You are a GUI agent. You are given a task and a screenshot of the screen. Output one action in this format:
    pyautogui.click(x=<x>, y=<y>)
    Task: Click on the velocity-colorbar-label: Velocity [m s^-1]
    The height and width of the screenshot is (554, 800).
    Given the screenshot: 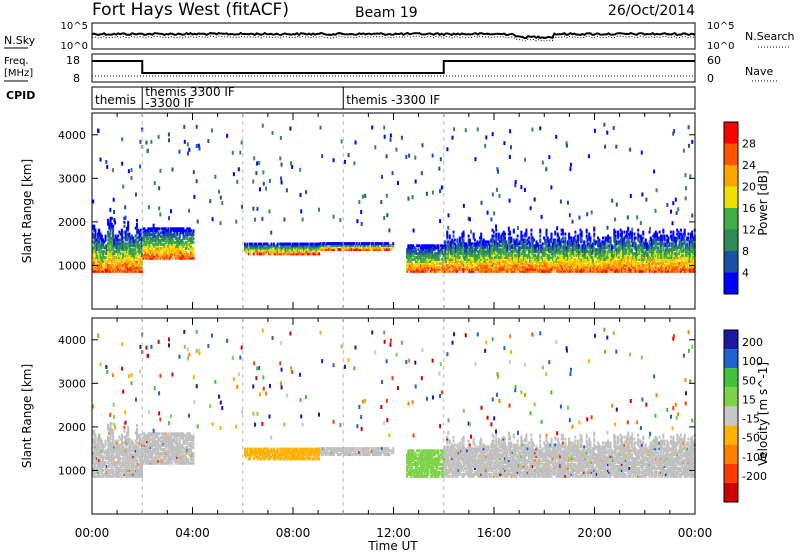 What is the action you would take?
    pyautogui.click(x=763, y=414)
    